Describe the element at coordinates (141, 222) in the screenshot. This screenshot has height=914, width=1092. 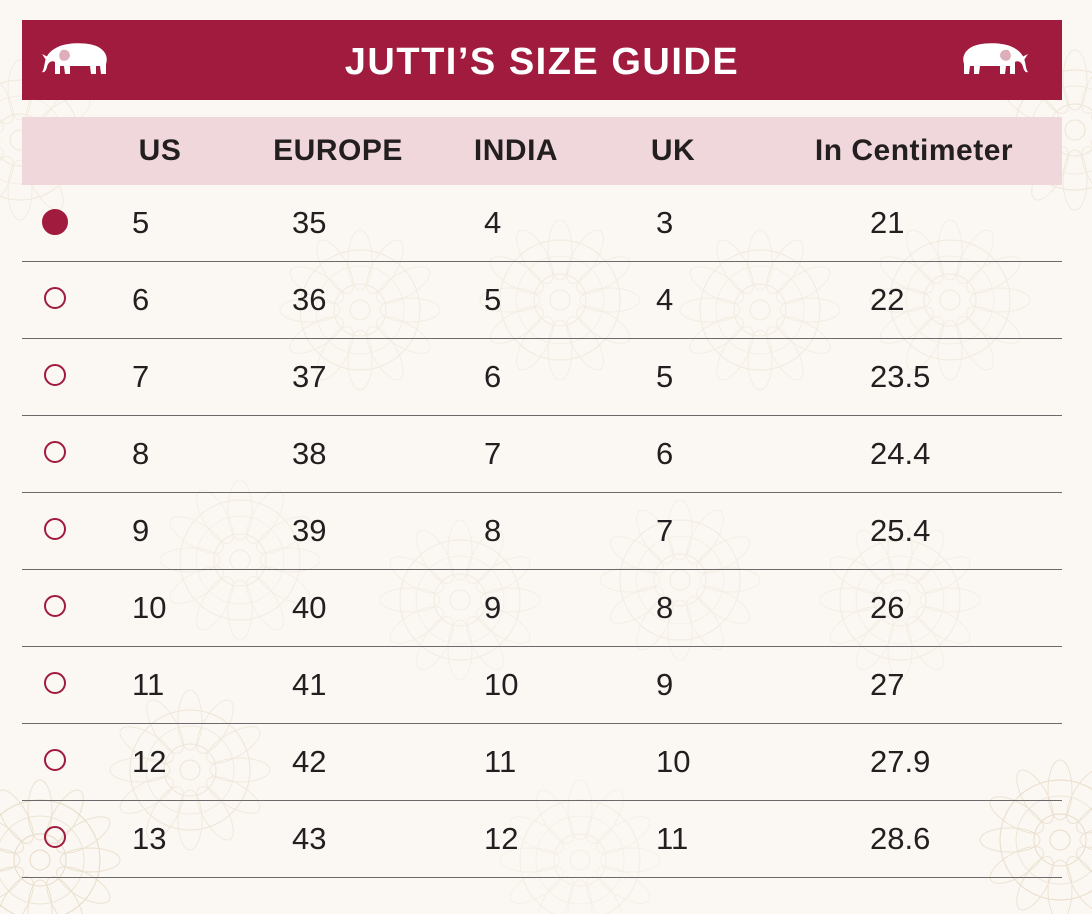
I see `cell-us: 5` at that location.